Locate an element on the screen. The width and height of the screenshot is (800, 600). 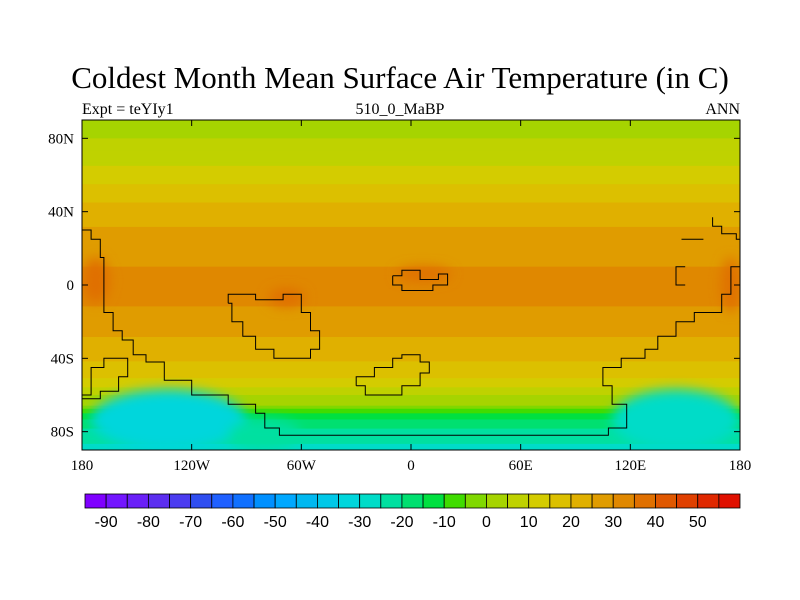
colorbar-label: -70 is located at coordinates (190, 522).